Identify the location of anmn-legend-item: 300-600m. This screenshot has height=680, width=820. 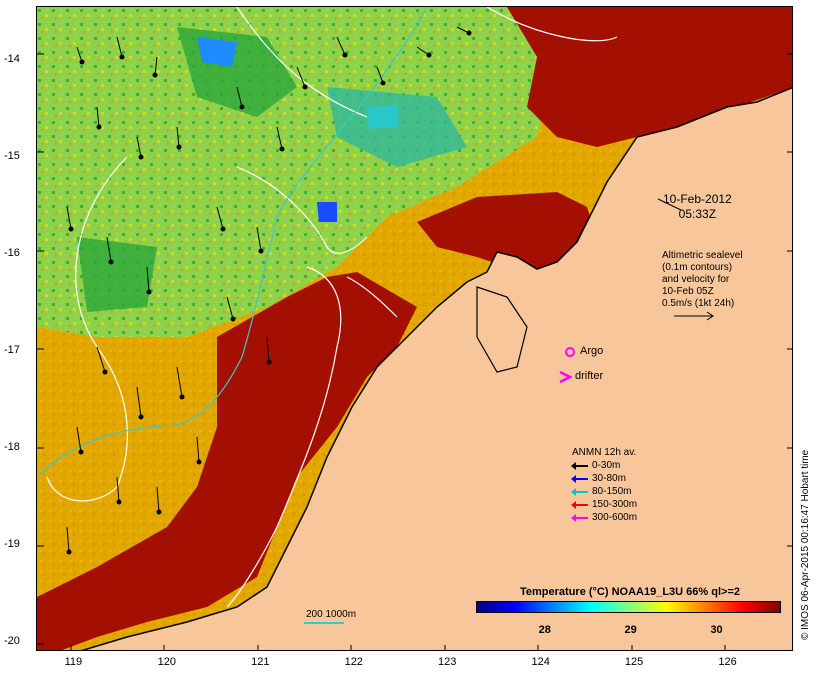
(604, 517).